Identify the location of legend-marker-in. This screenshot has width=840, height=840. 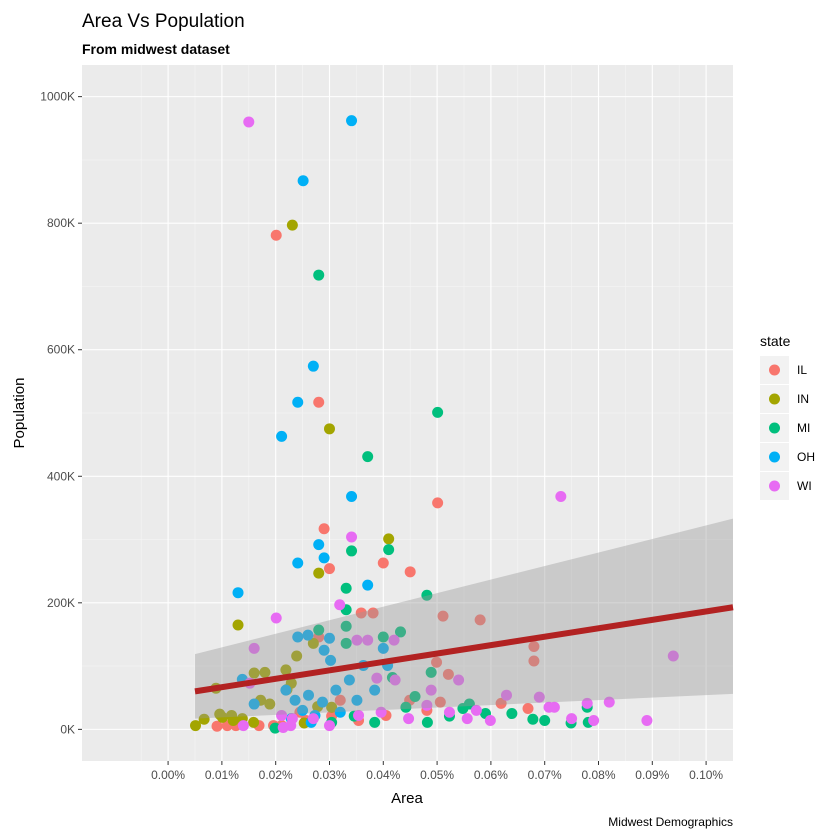
(774, 399).